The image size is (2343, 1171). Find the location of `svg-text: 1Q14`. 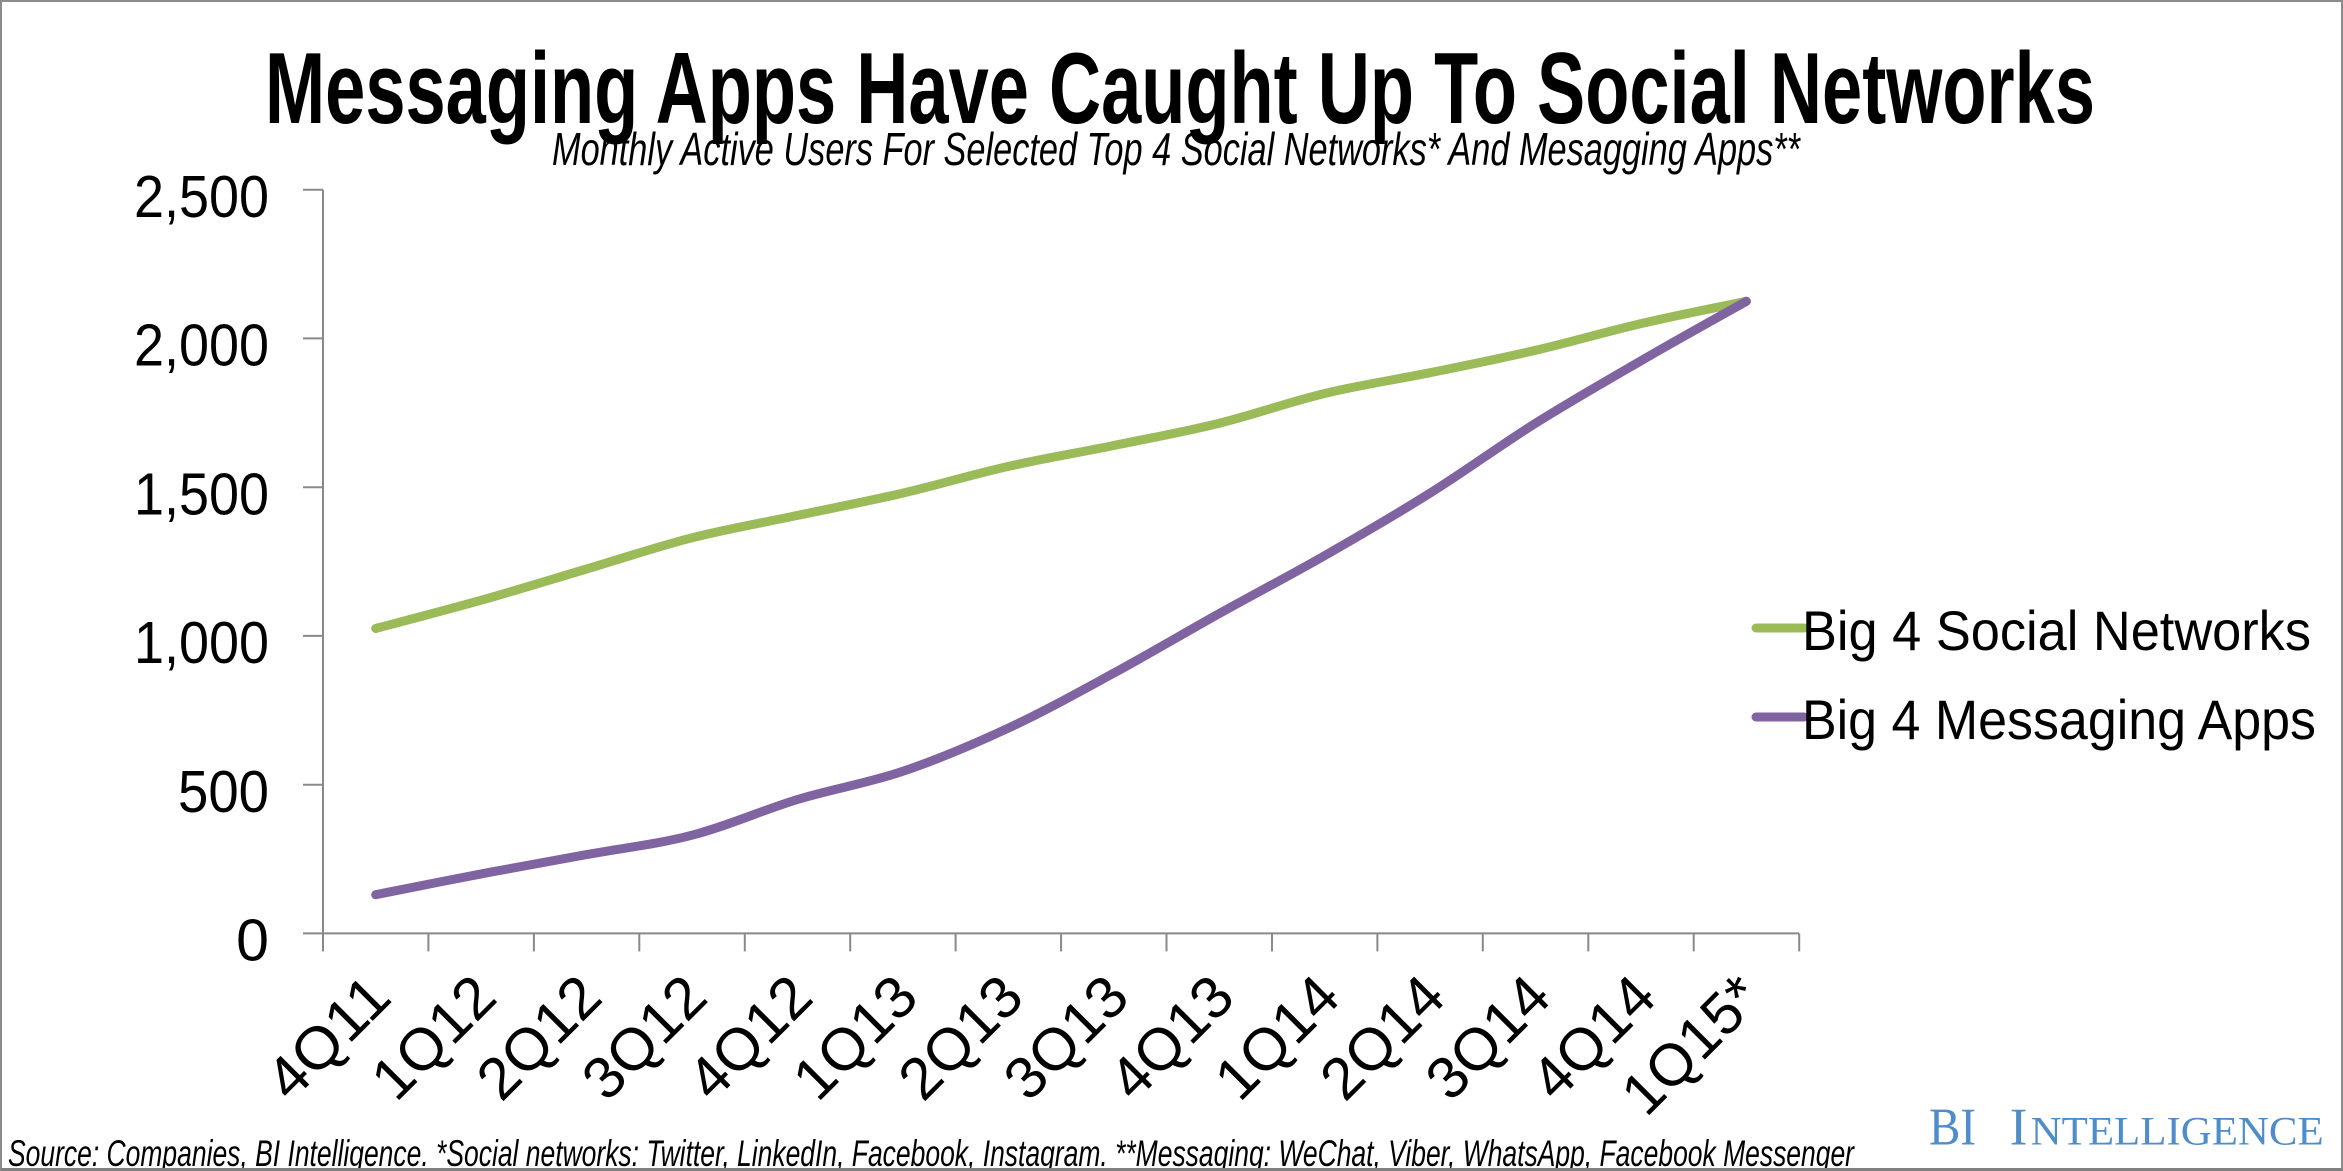

svg-text: 1Q14 is located at coordinates (1277, 1038).